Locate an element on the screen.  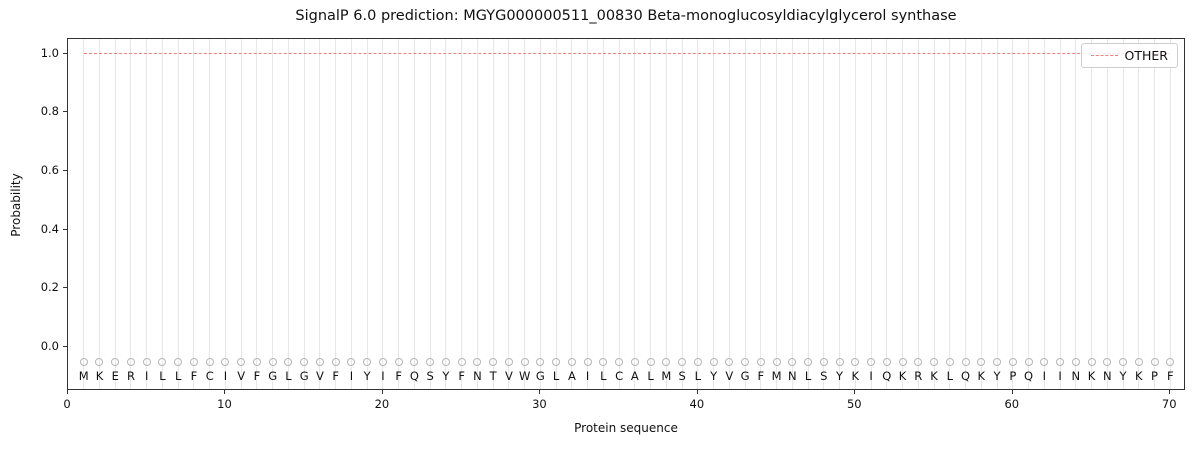
y-tick-label: 0.2 is located at coordinates (49, 287).